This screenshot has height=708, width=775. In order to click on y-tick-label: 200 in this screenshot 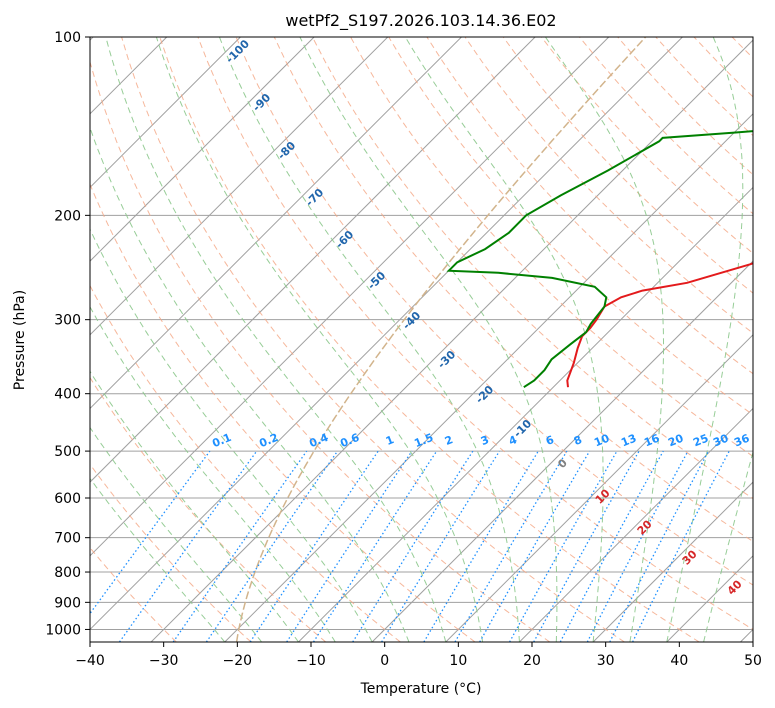, I will do `click(67, 216)`.